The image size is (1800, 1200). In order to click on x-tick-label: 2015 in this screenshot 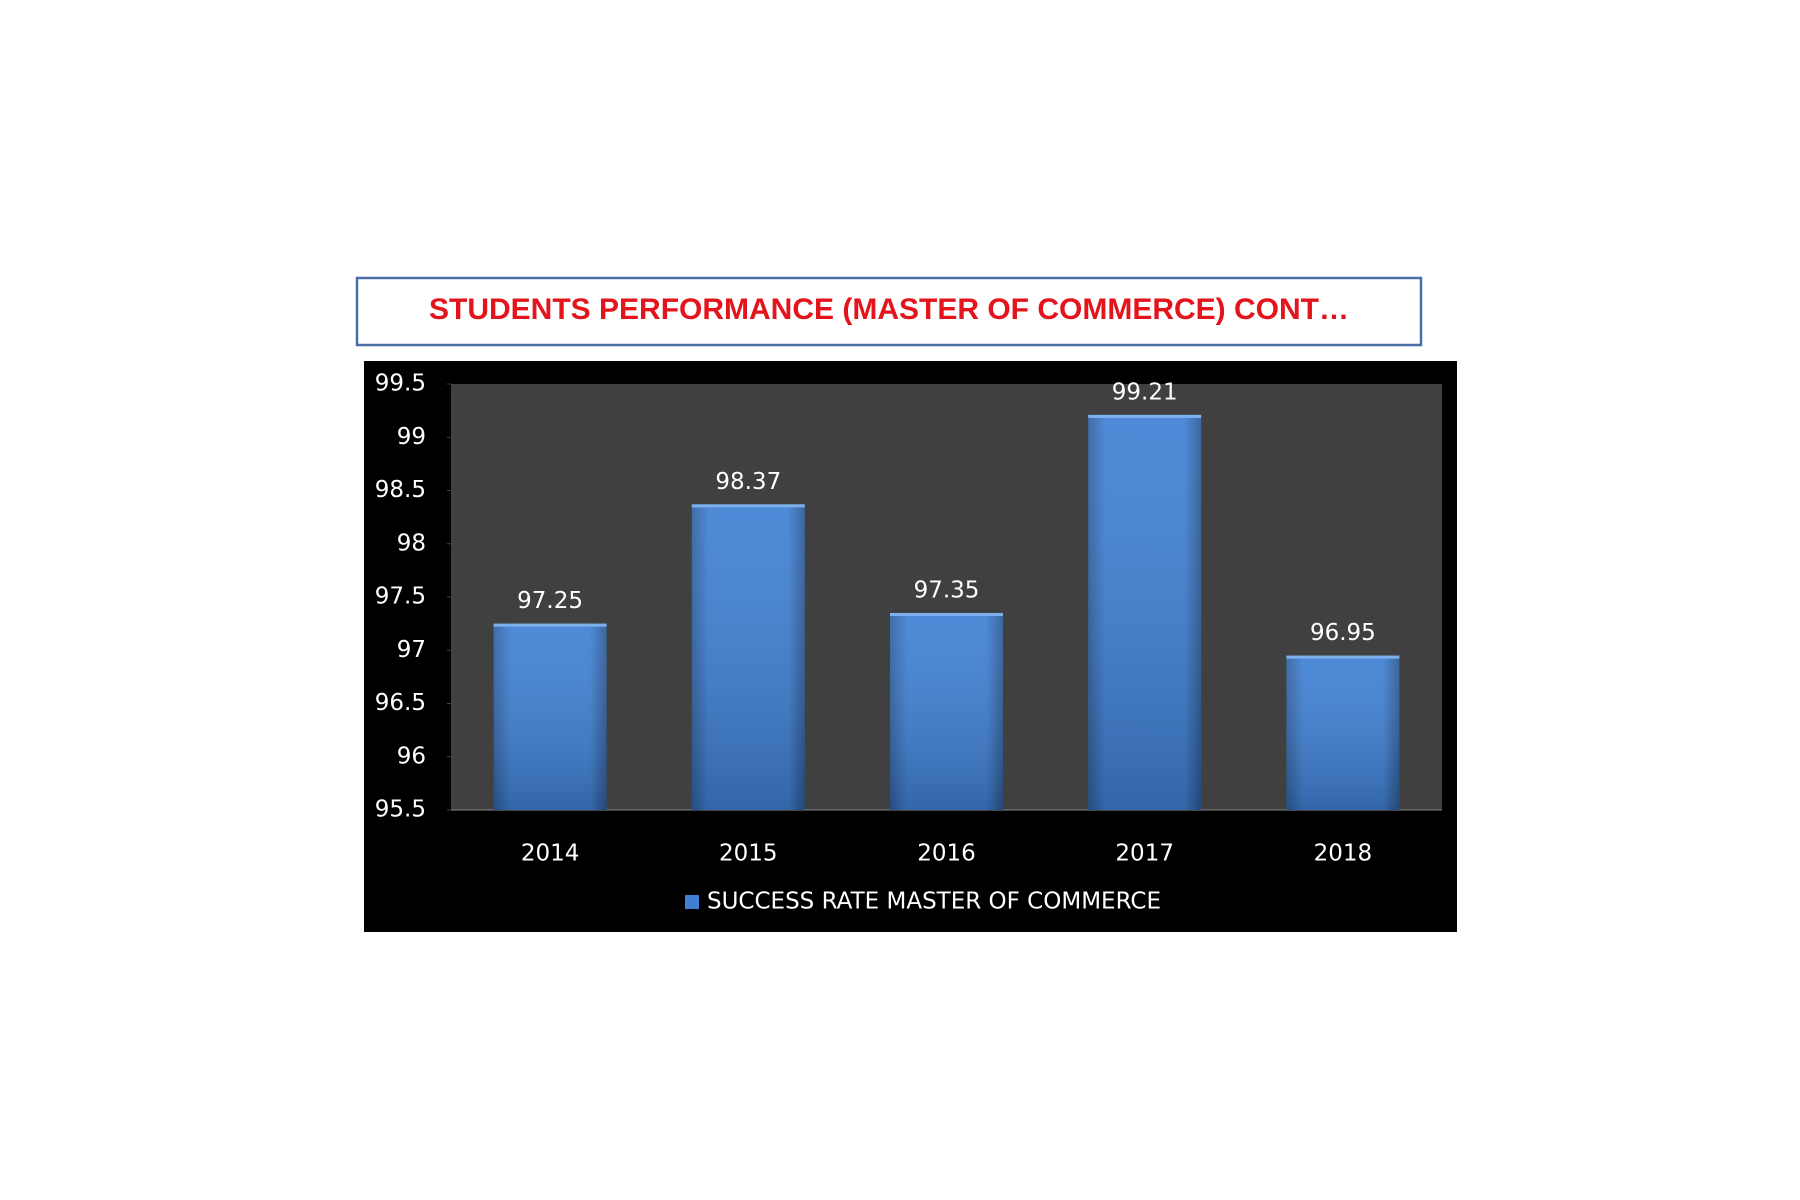, I will do `click(748, 854)`.